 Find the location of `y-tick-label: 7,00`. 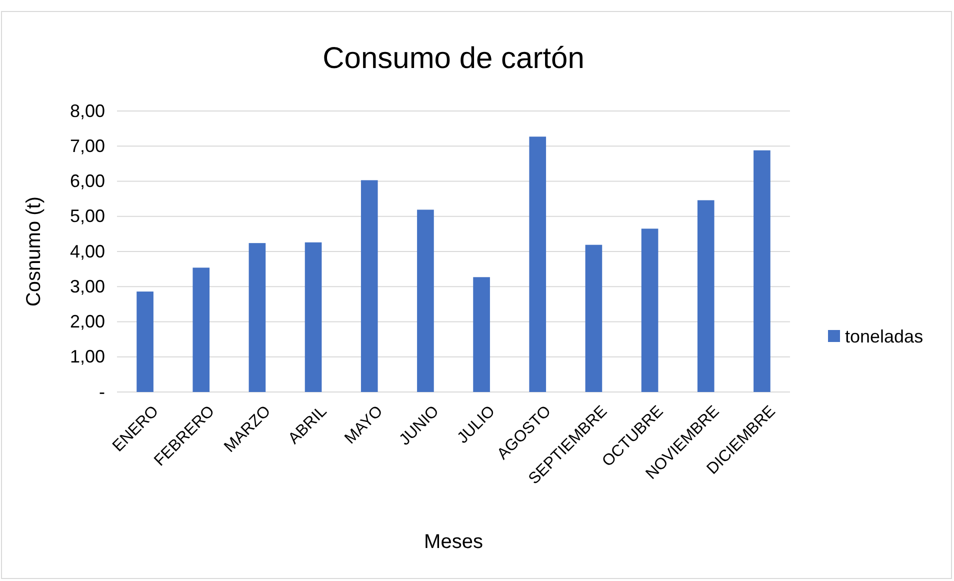

y-tick-label: 7,00 is located at coordinates (87, 146).